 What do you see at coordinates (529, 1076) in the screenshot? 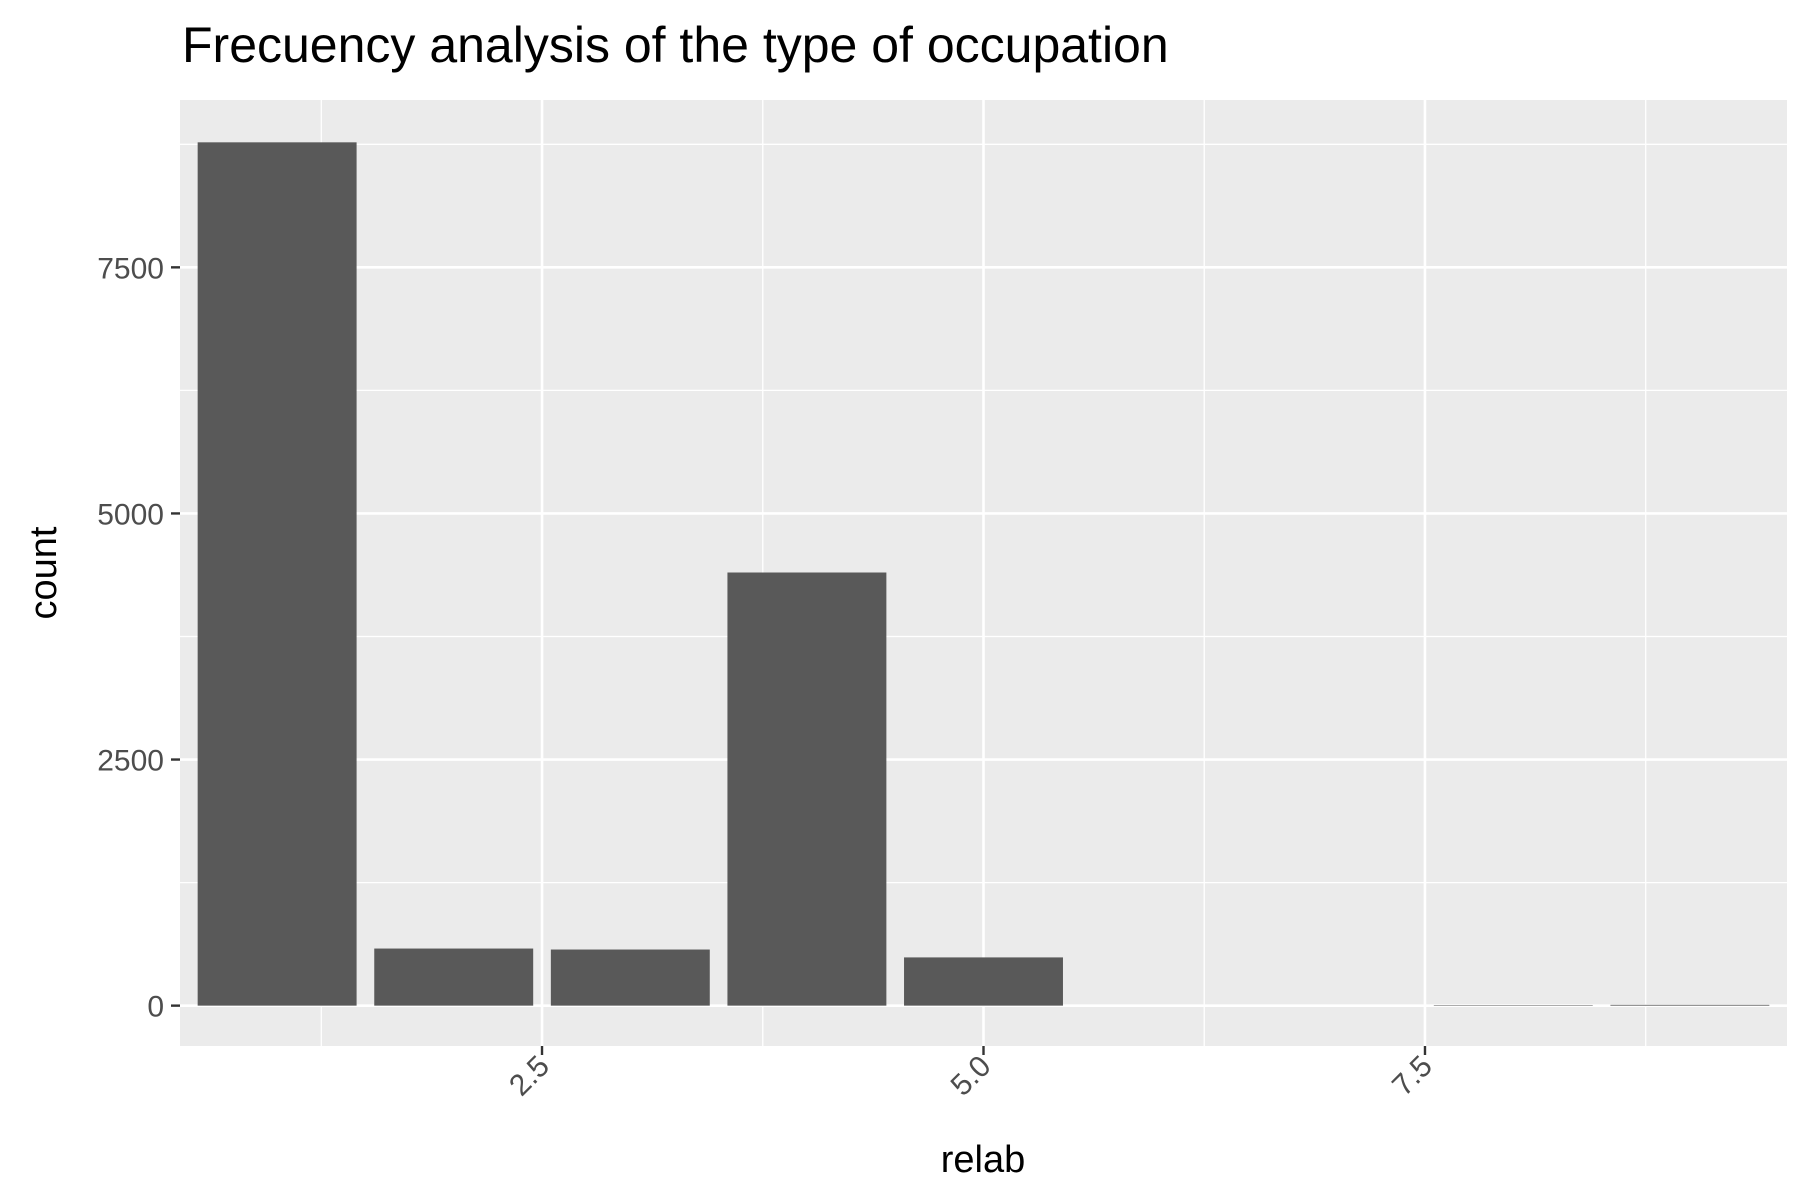
I see `x-tick-label: 2.5` at bounding box center [529, 1076].